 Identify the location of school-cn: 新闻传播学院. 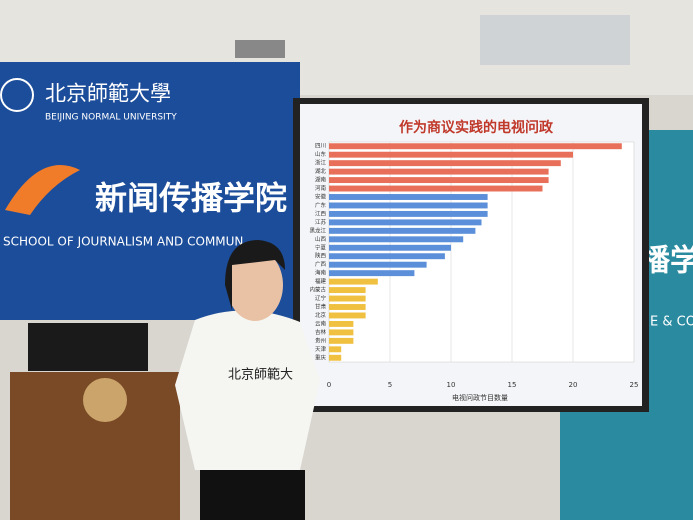
(191, 198).